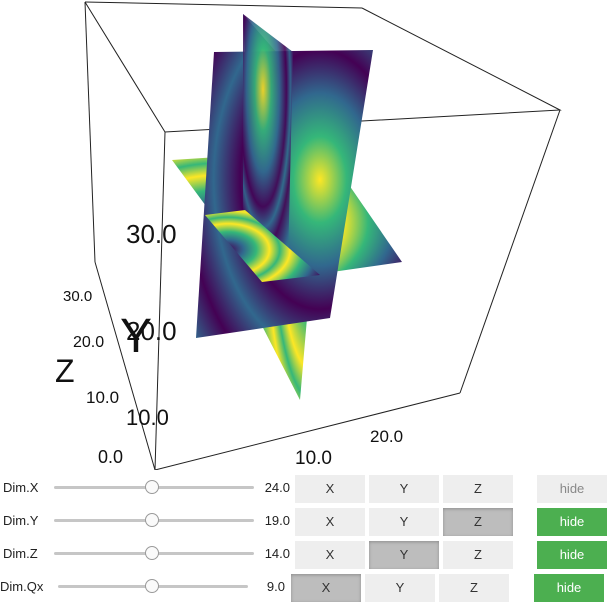 The image size is (607, 604). I want to click on dim-label: Dim.Qx, so click(22, 586).